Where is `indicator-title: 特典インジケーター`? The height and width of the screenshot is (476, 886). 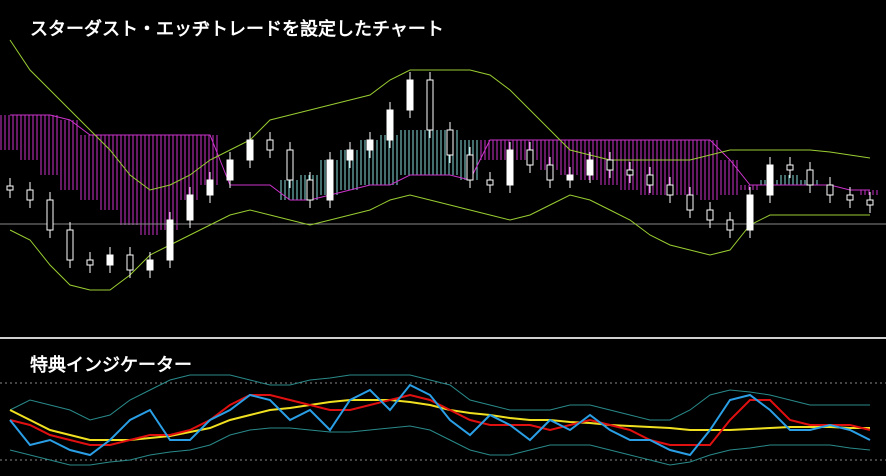
indicator-title: 特典インジケーター is located at coordinates (111, 365).